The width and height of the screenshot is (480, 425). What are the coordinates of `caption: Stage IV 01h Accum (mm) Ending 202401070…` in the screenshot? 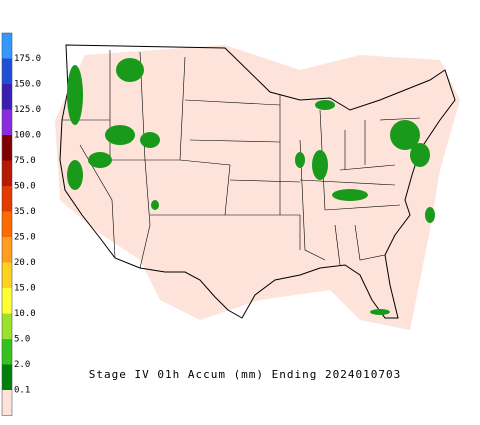 It's located at (245, 374).